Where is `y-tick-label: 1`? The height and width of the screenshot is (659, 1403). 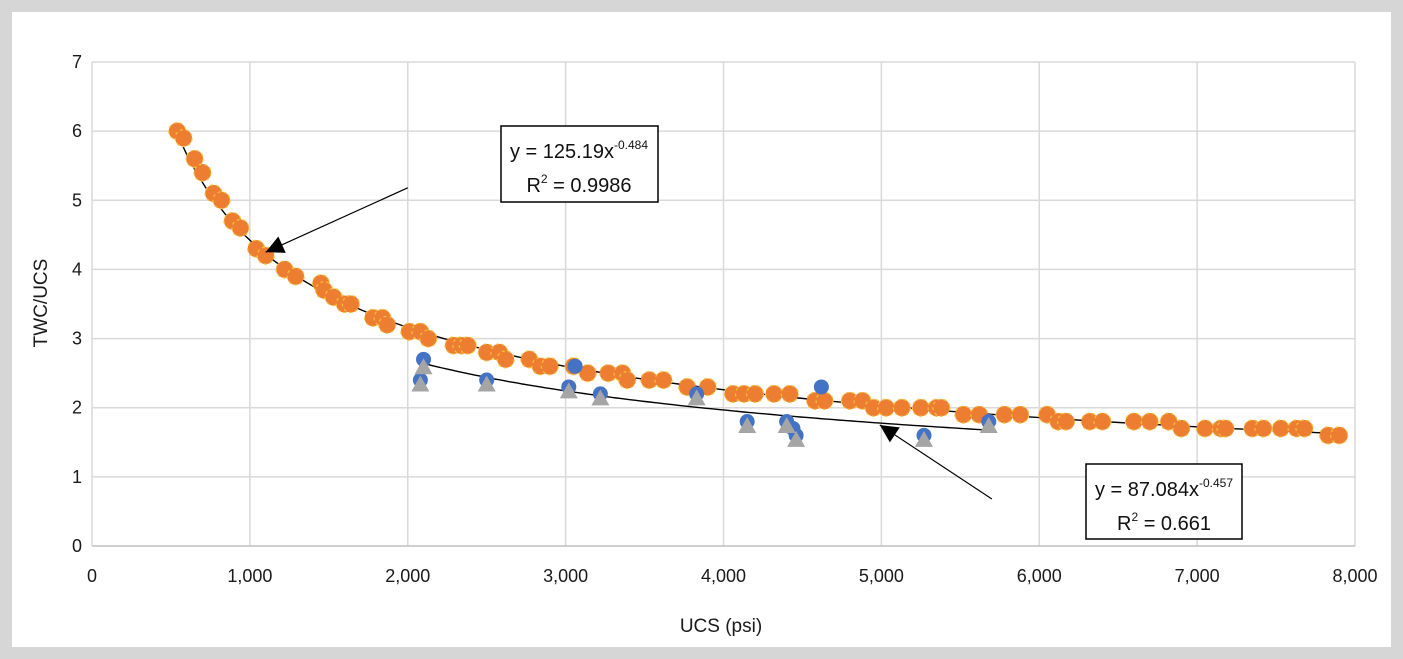 y-tick-label: 1 is located at coordinates (77, 477).